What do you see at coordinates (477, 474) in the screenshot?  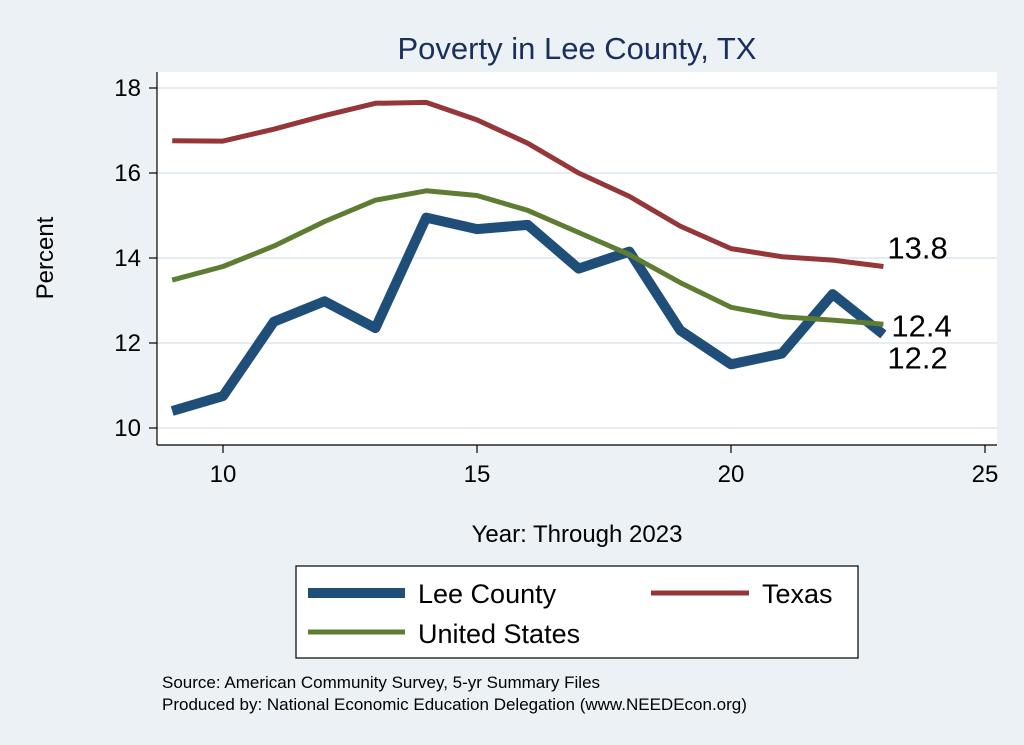 I see `x-tick-label: 15` at bounding box center [477, 474].